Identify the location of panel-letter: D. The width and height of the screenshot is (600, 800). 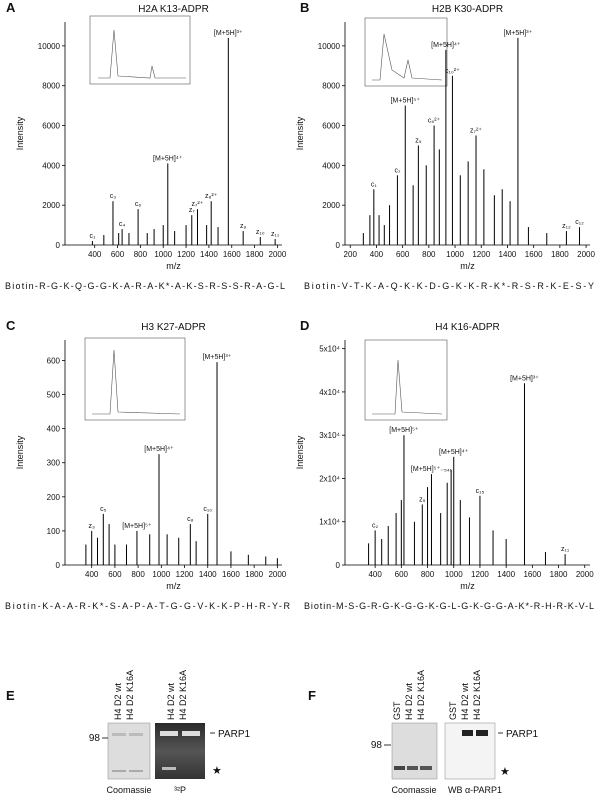
(304, 325).